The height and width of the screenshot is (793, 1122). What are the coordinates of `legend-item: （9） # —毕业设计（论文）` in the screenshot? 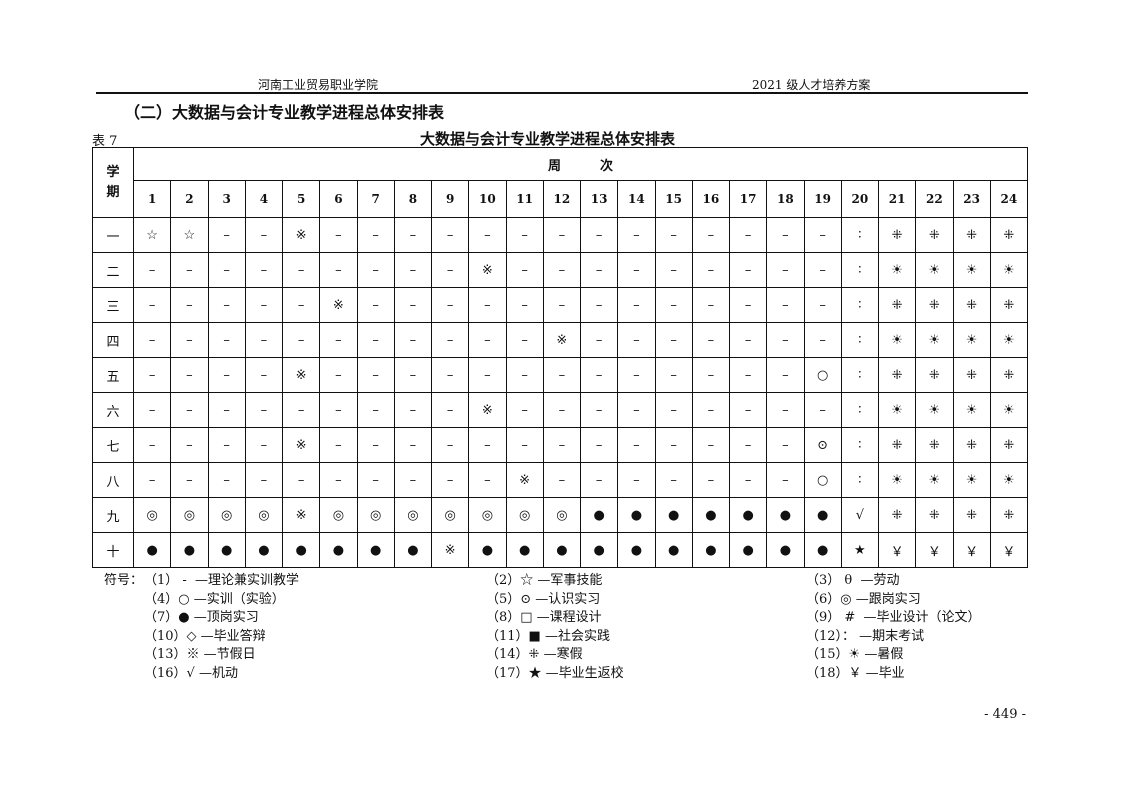 It's located at (893, 617).